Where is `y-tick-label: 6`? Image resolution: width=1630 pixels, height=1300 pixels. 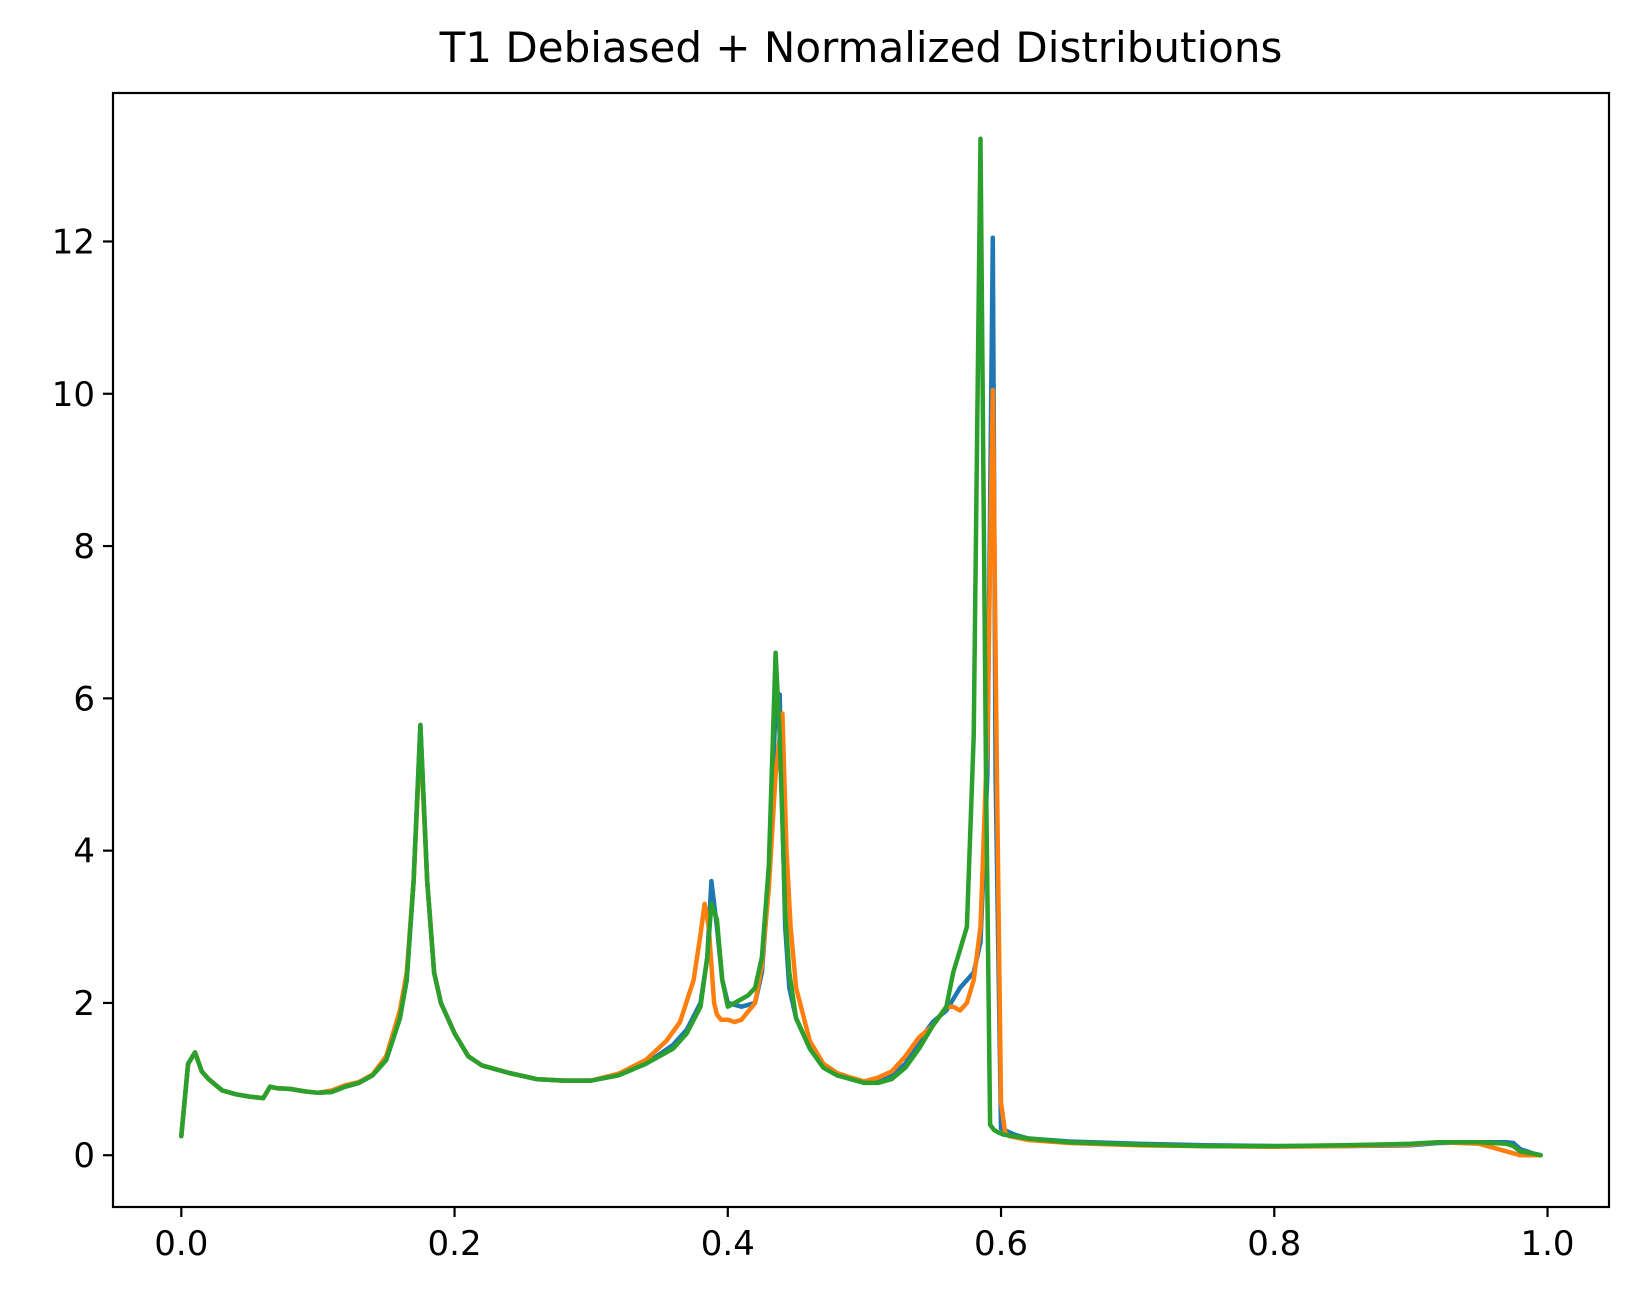
y-tick-label: 6 is located at coordinates (84, 699).